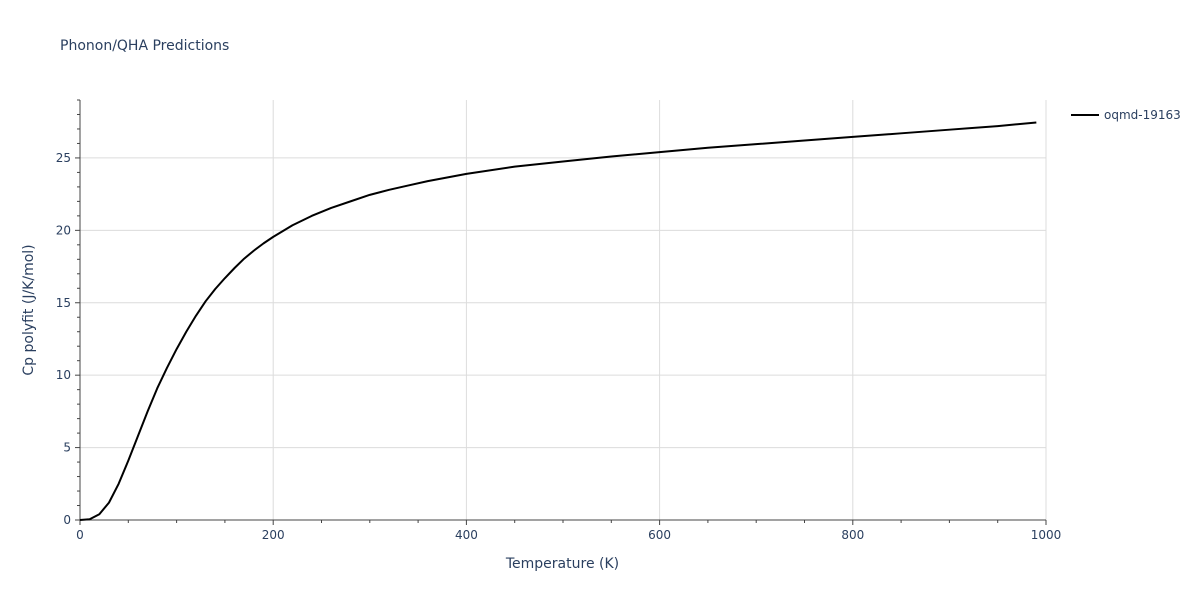 The image size is (1200, 600). What do you see at coordinates (273, 535) in the screenshot?
I see `x-tick-label-1: 200` at bounding box center [273, 535].